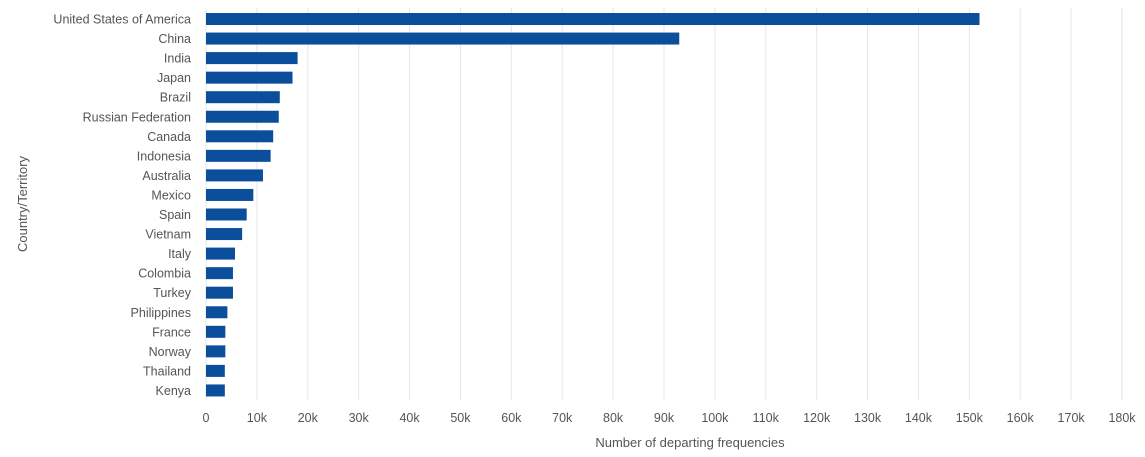 The width and height of the screenshot is (1145, 457). I want to click on category-label: Kenya, so click(173, 391).